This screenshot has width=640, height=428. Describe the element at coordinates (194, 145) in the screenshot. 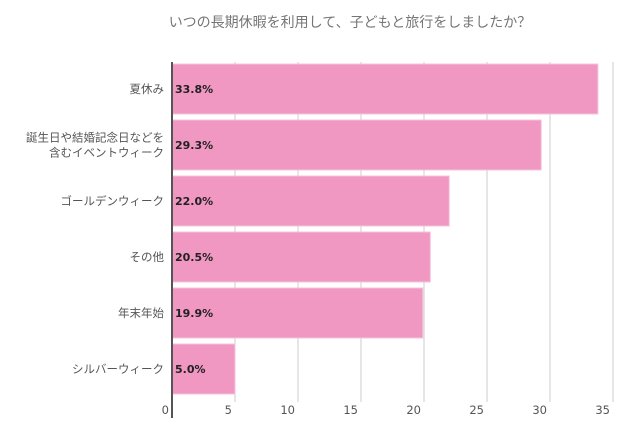

I see `data-label: 29.3%` at that location.